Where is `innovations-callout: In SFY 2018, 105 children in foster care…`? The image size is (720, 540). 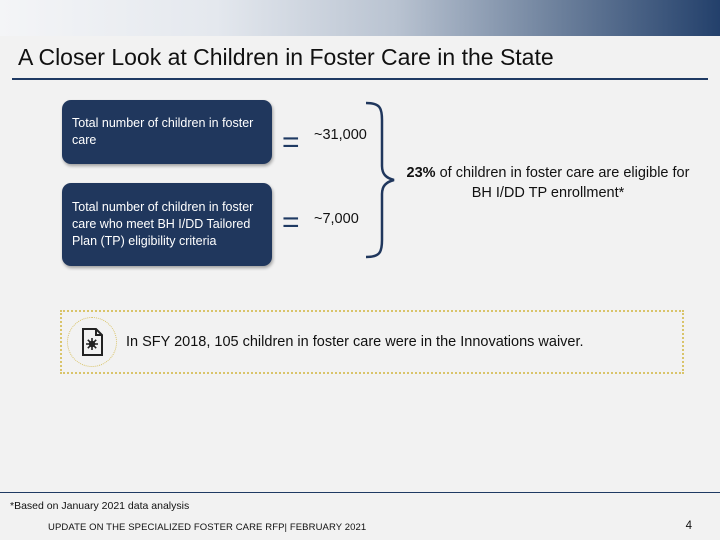 innovations-callout: In SFY 2018, 105 children in foster care… is located at coordinates (372, 342).